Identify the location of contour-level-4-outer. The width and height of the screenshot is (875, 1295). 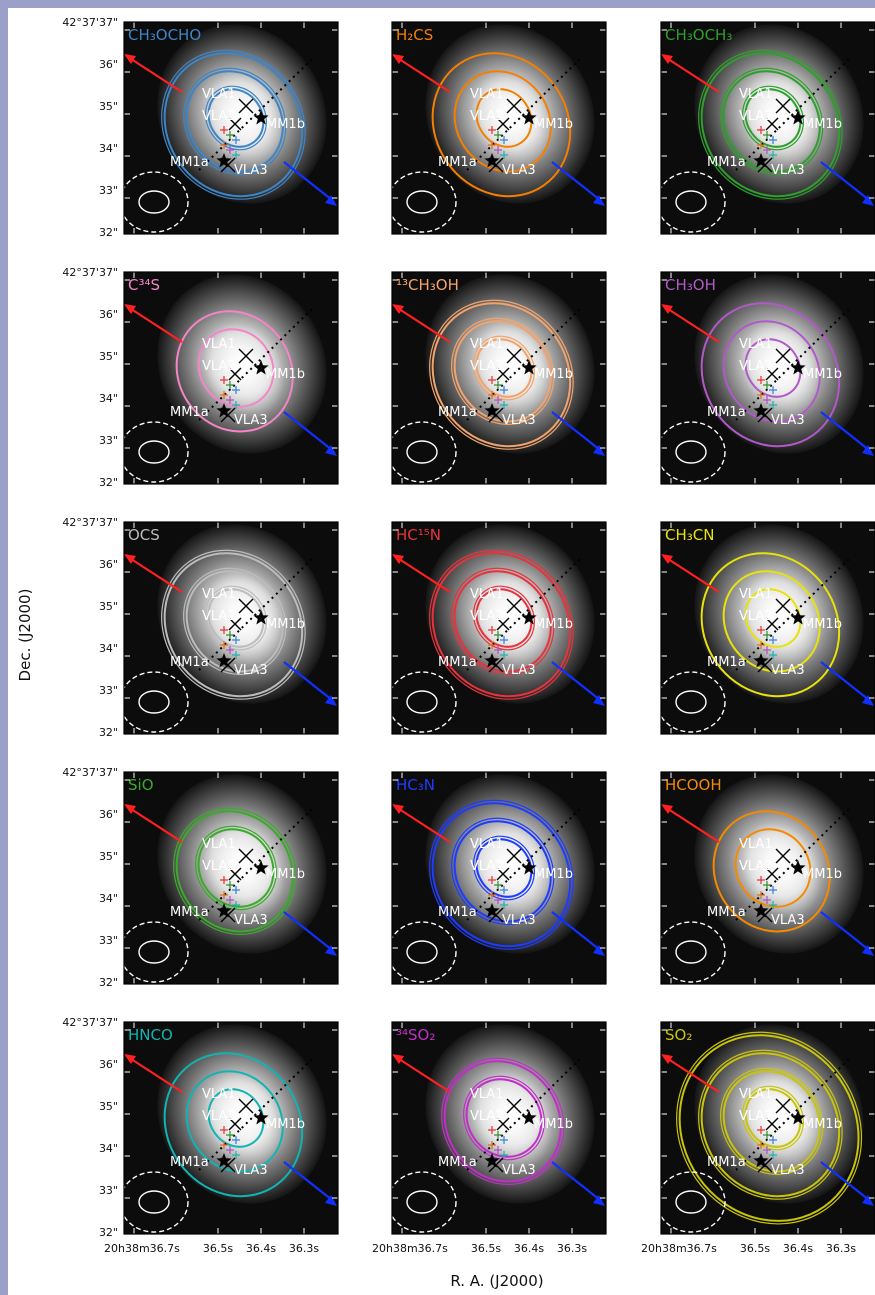
(773, 1118).